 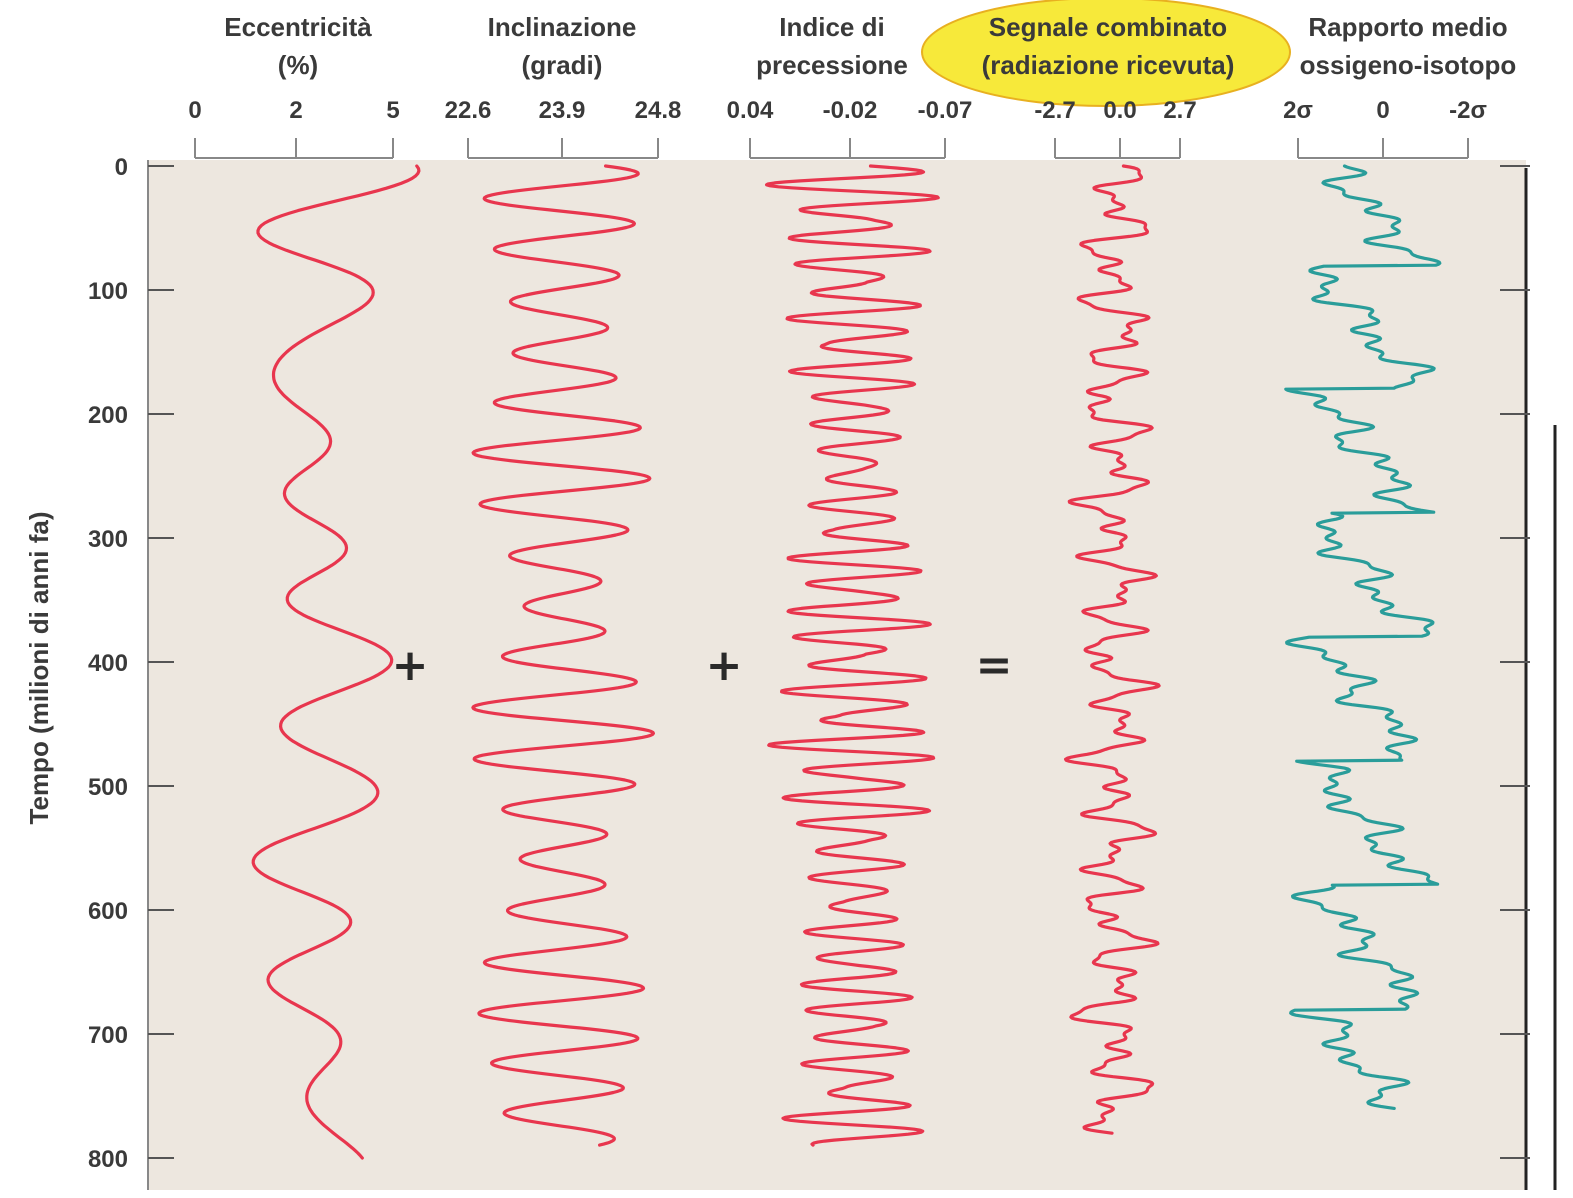 What do you see at coordinates (108, 1159) in the screenshot?
I see `time-tick-label: 800` at bounding box center [108, 1159].